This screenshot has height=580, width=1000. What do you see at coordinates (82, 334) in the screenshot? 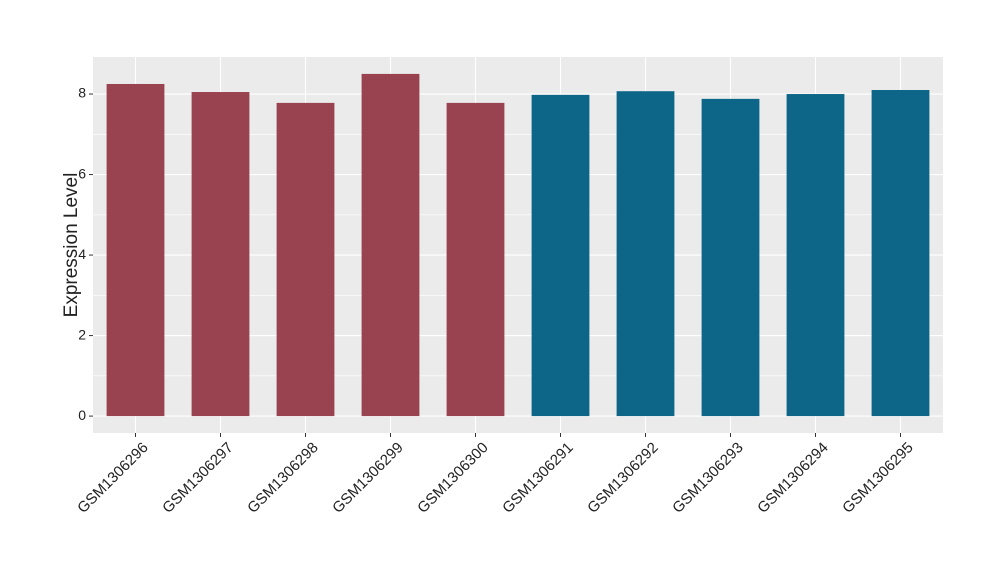
I see `y-tick-label: 2` at bounding box center [82, 334].